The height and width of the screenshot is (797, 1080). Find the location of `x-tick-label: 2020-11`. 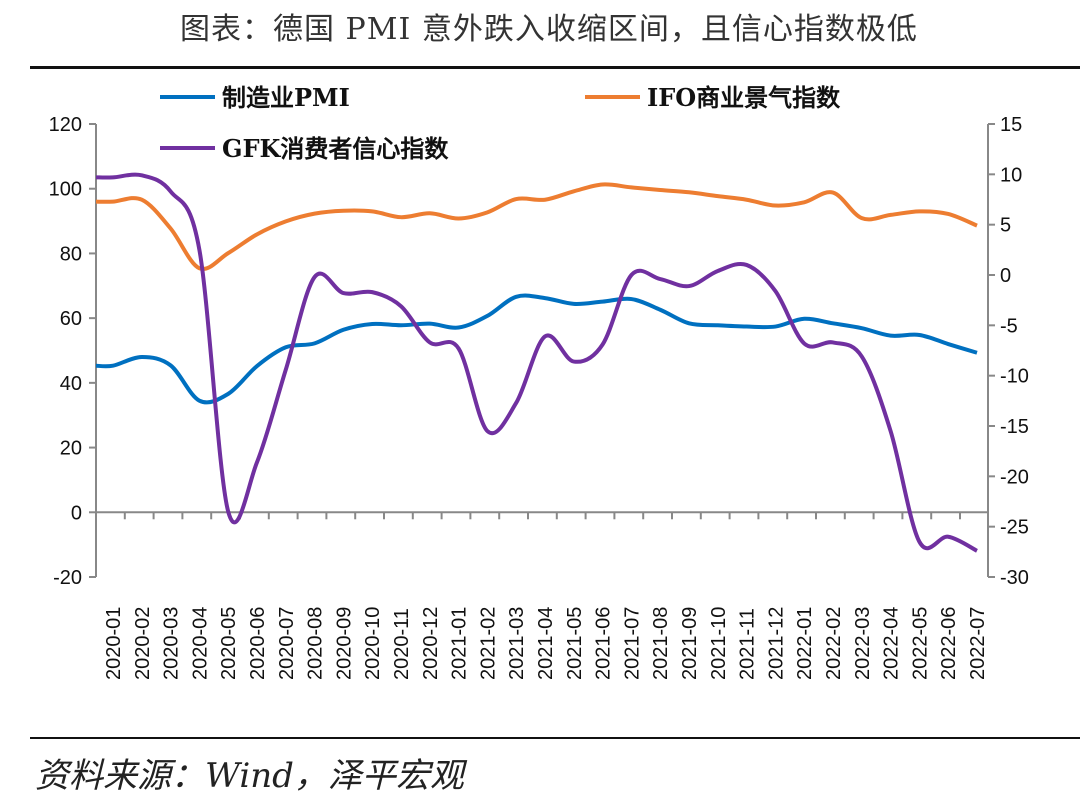

x-tick-label: 2020-11 is located at coordinates (402, 644).